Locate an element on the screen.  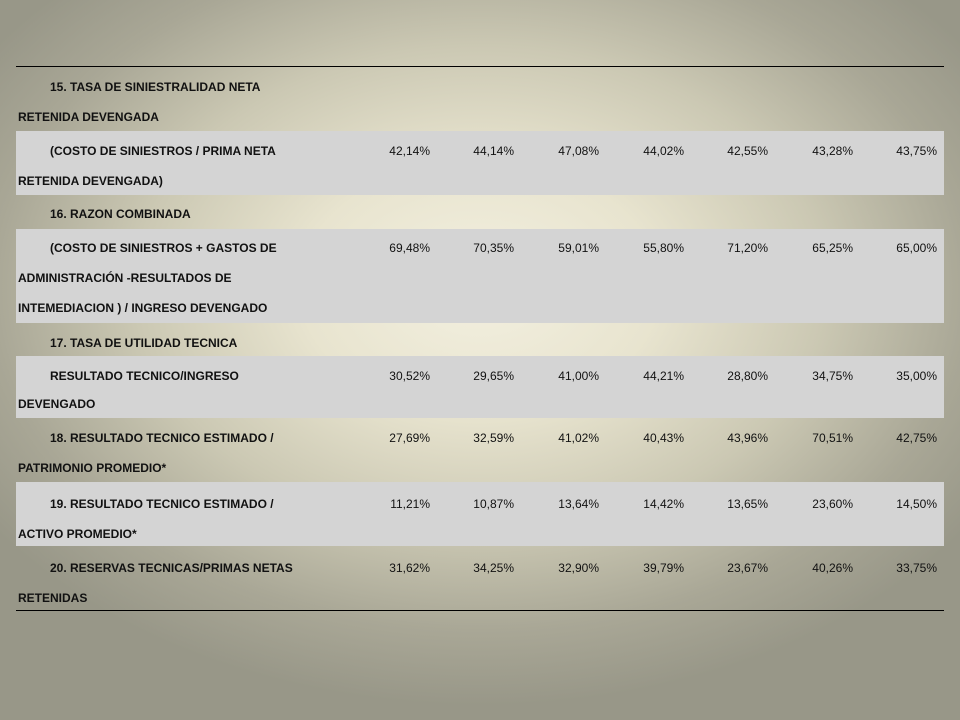
table-row: 17. TASA DE UTILIDAD TECNICA is located at coordinates (480, 342).